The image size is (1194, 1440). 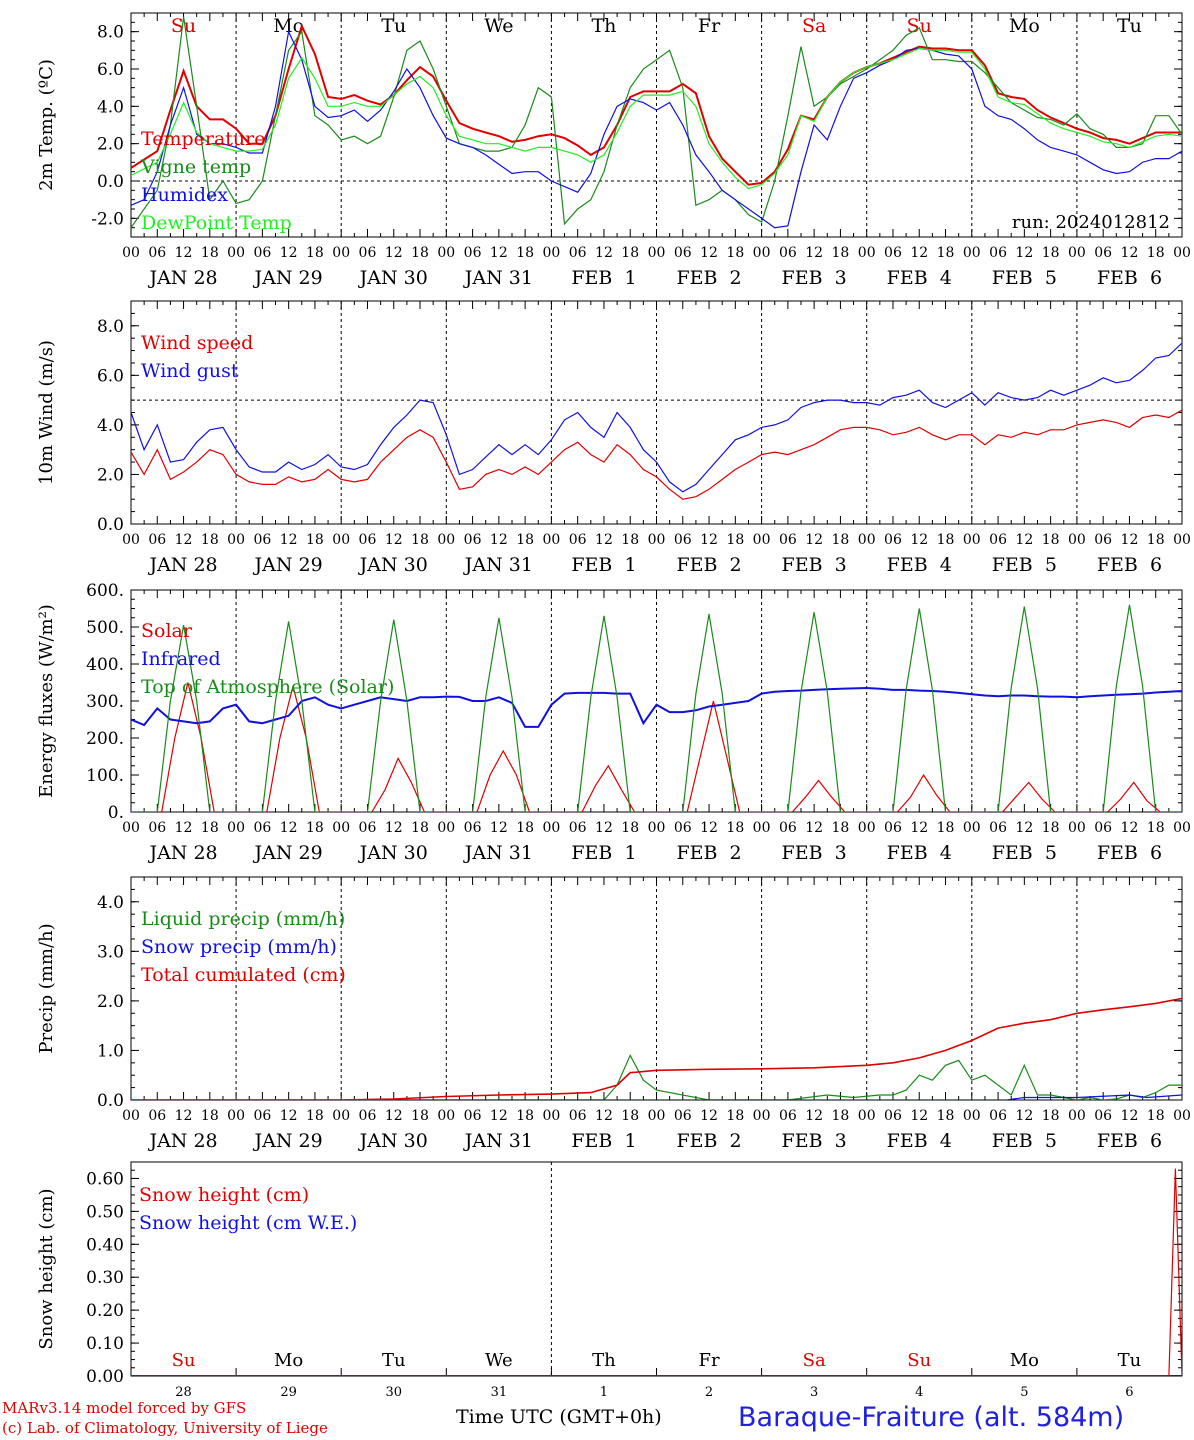 I want to click on legend-entry: Snow height (cm W.E.), so click(x=248, y=1223).